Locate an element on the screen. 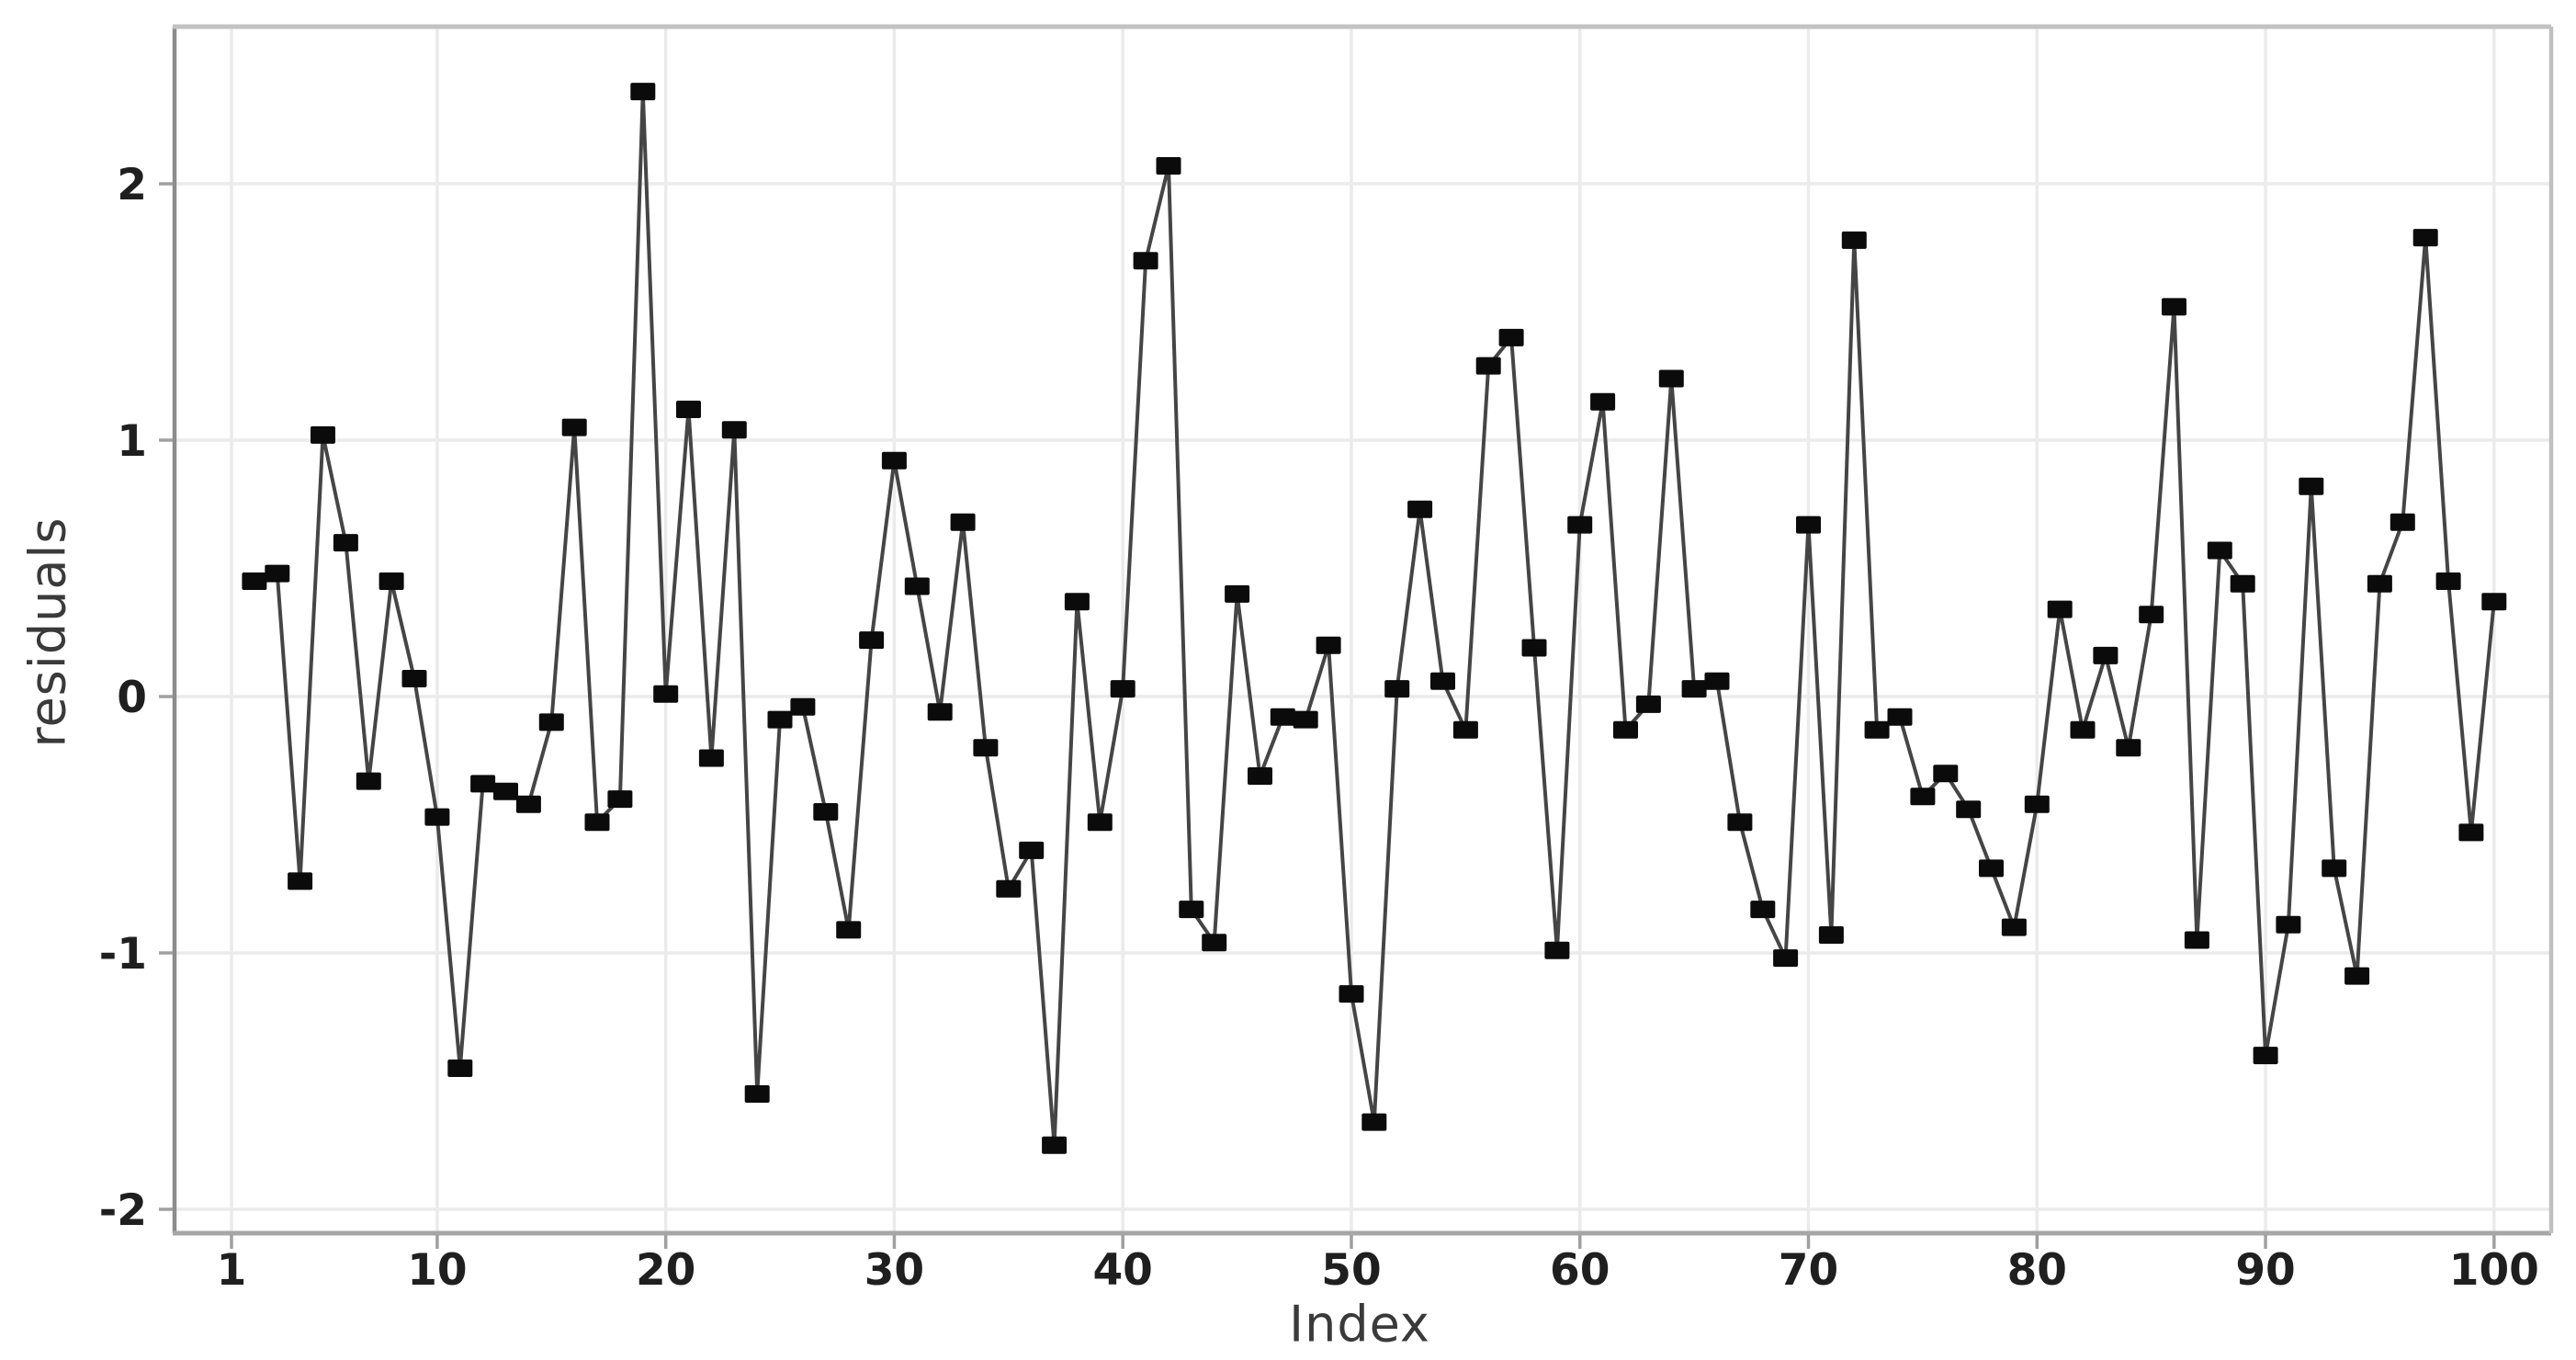 The height and width of the screenshot is (1360, 2576). x-tick-label: 90 is located at coordinates (2265, 1270).